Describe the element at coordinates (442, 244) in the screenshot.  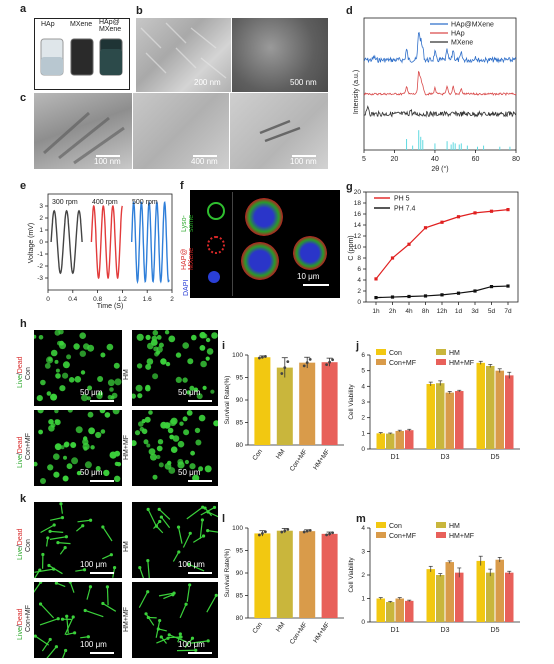
I see `release-line-ph5` at that location.